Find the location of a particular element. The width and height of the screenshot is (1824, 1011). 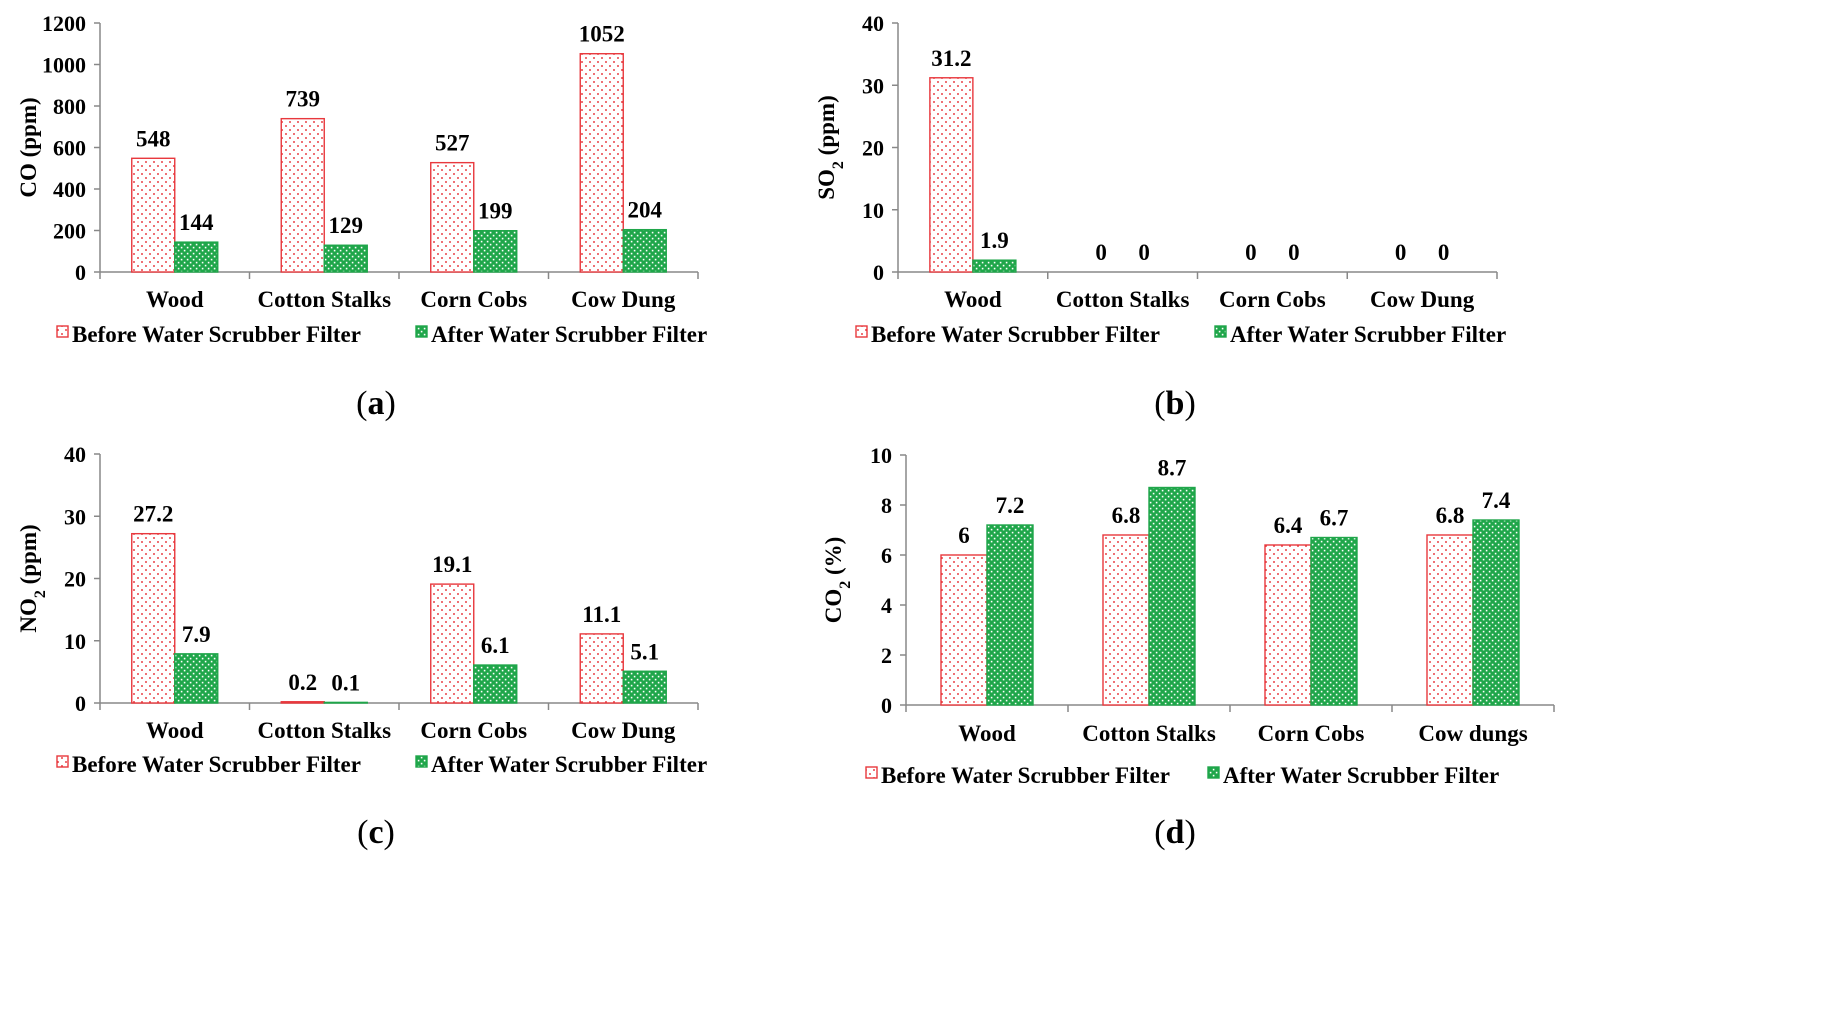

data-label: 204 is located at coordinates (645, 210).